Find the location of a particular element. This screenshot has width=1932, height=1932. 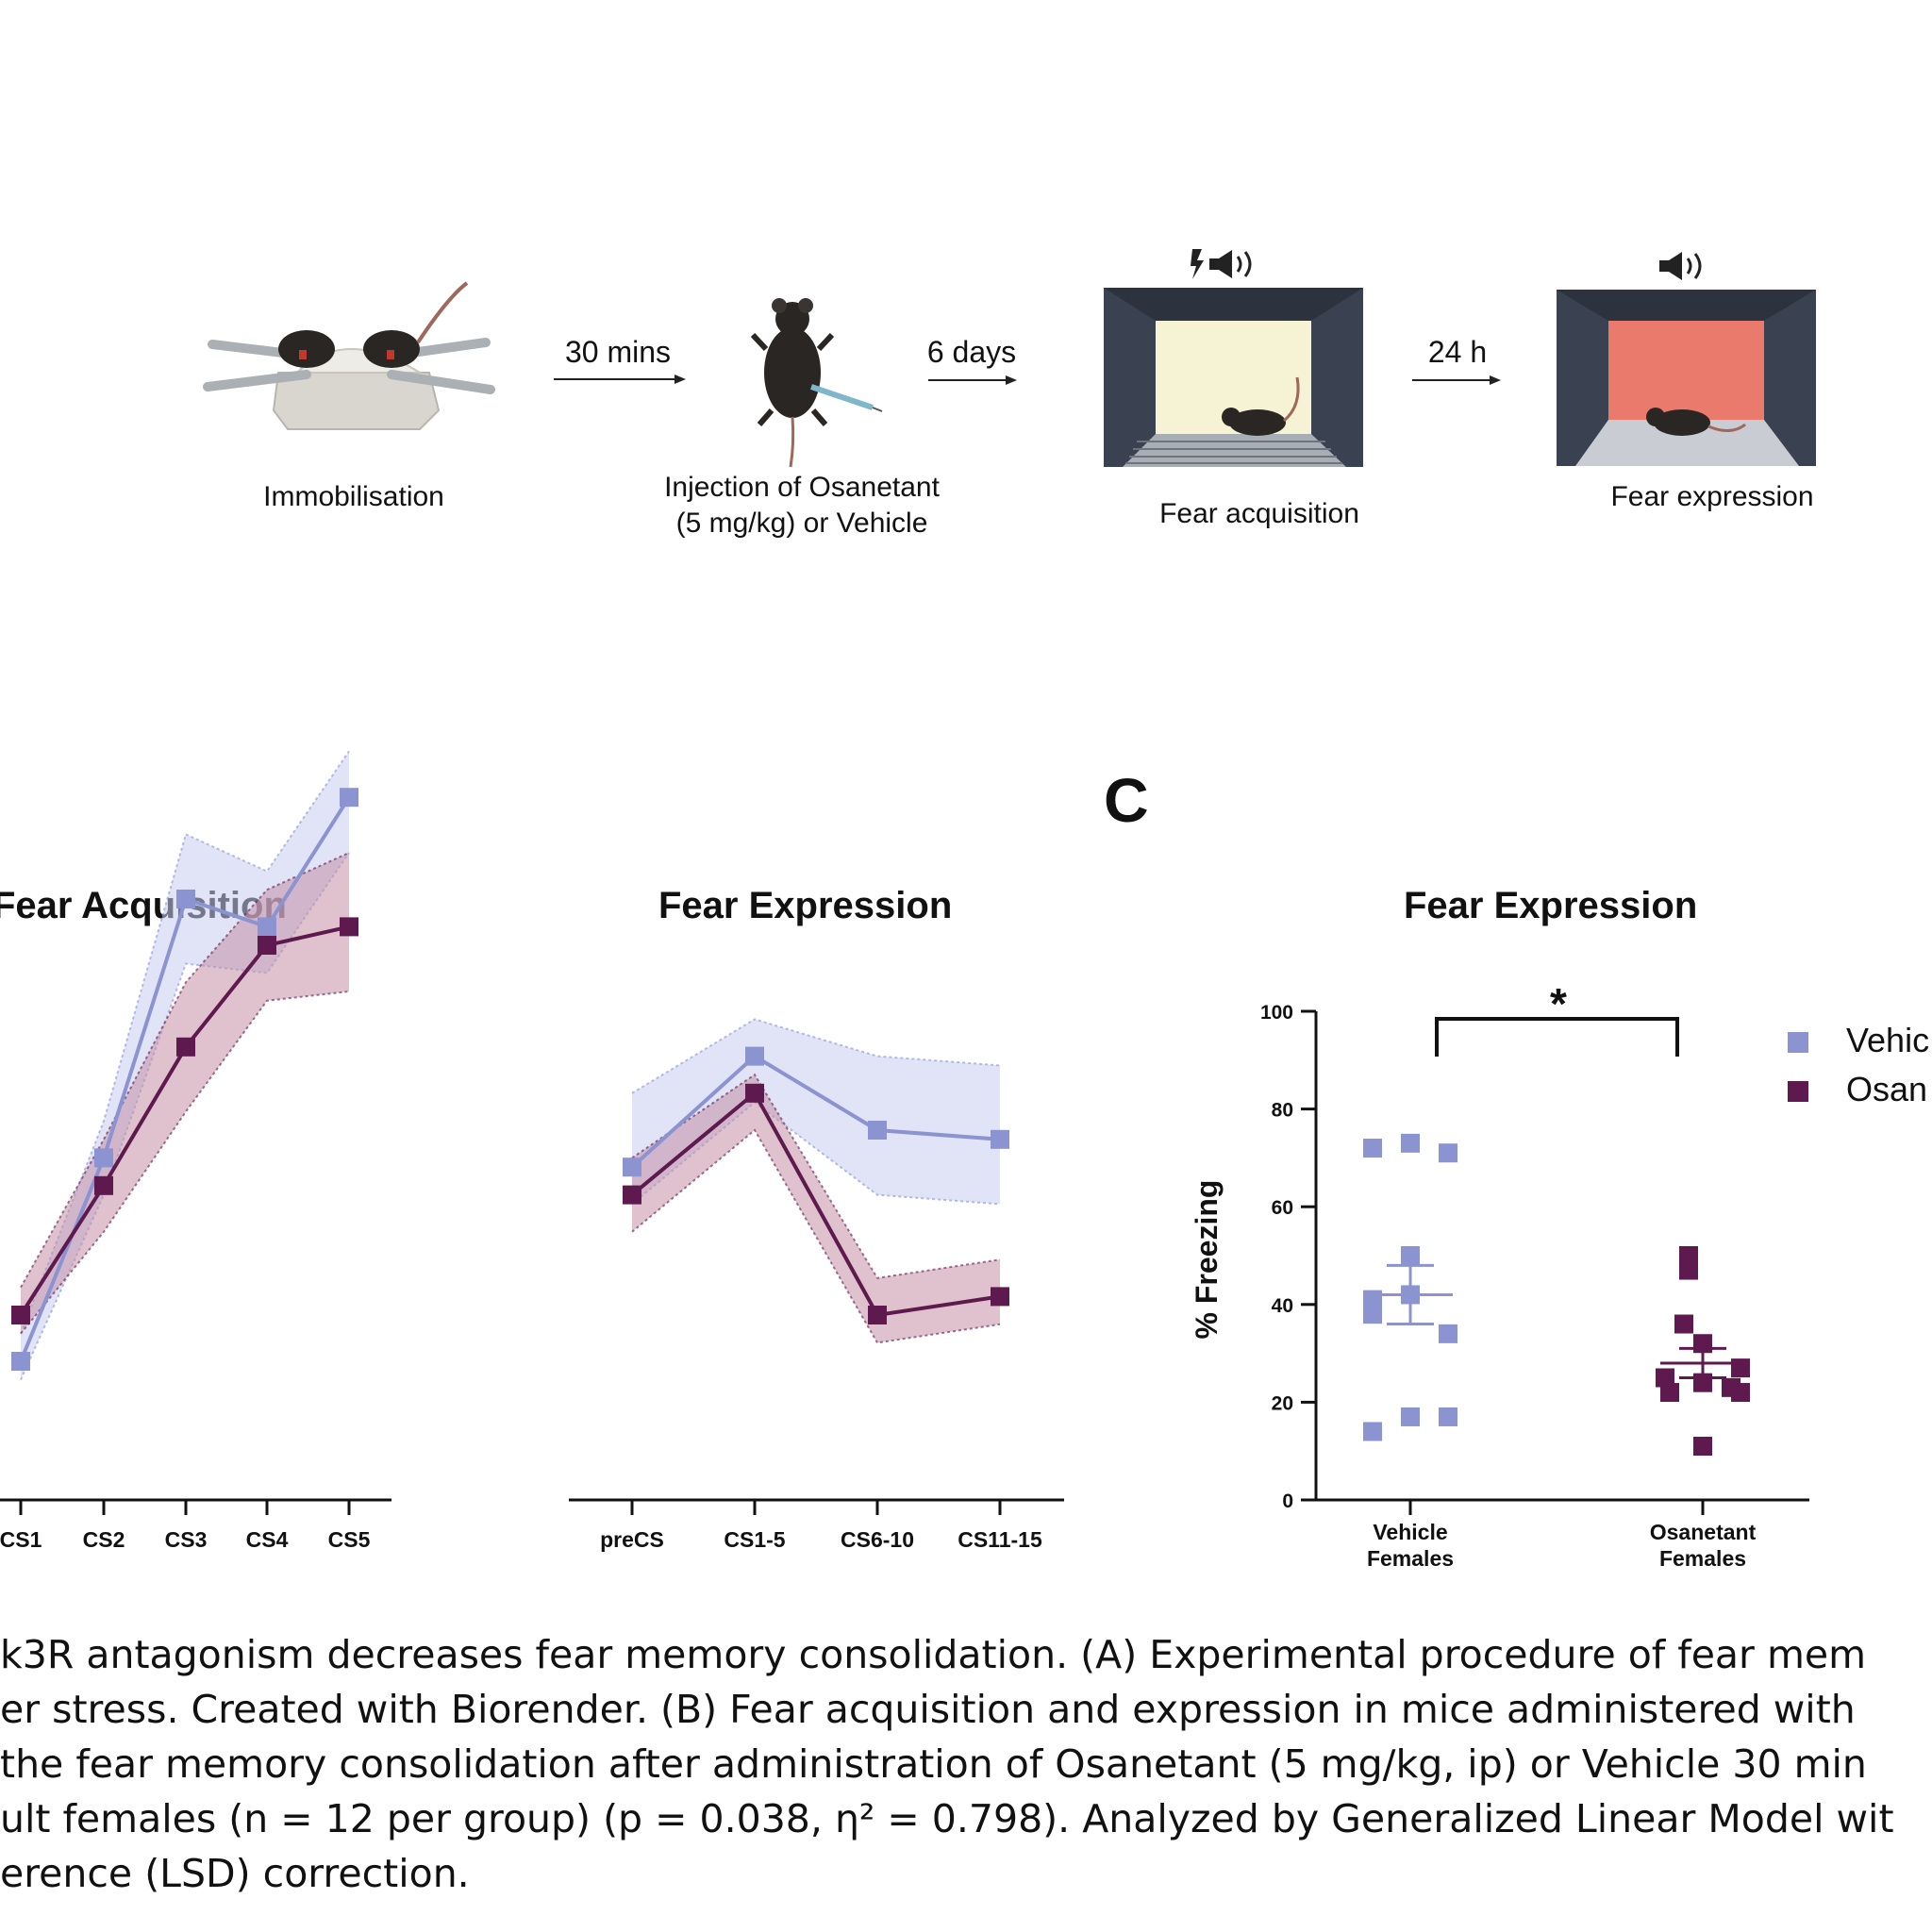

vehicle-band-upper is located at coordinates (185, 1042).